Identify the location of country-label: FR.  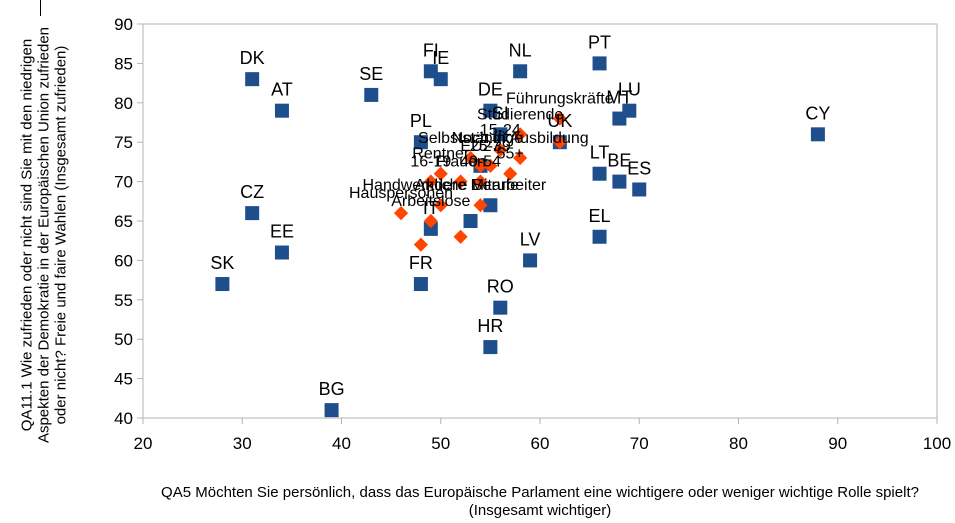
(421, 263).